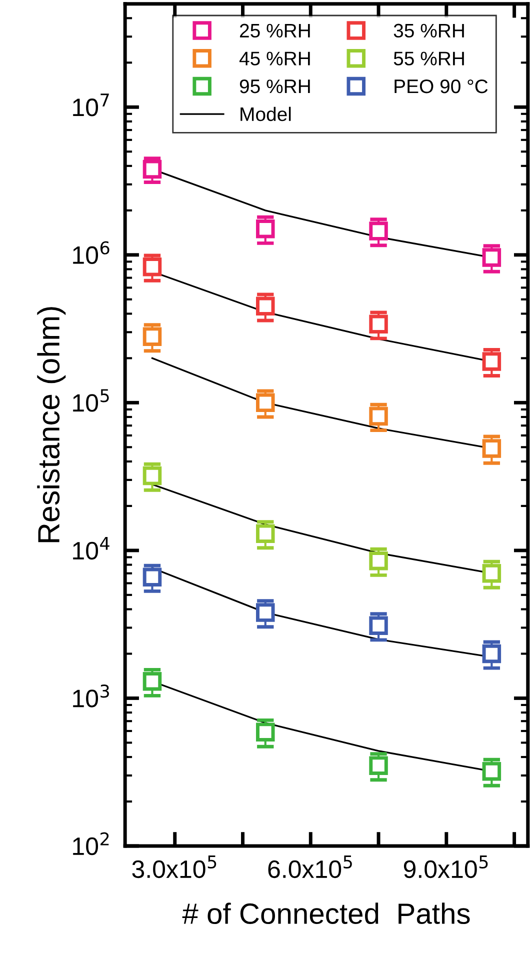 The image size is (530, 957). Describe the element at coordinates (91, 400) in the screenshot. I see `y-tick-label: 10$^{5}$` at that location.